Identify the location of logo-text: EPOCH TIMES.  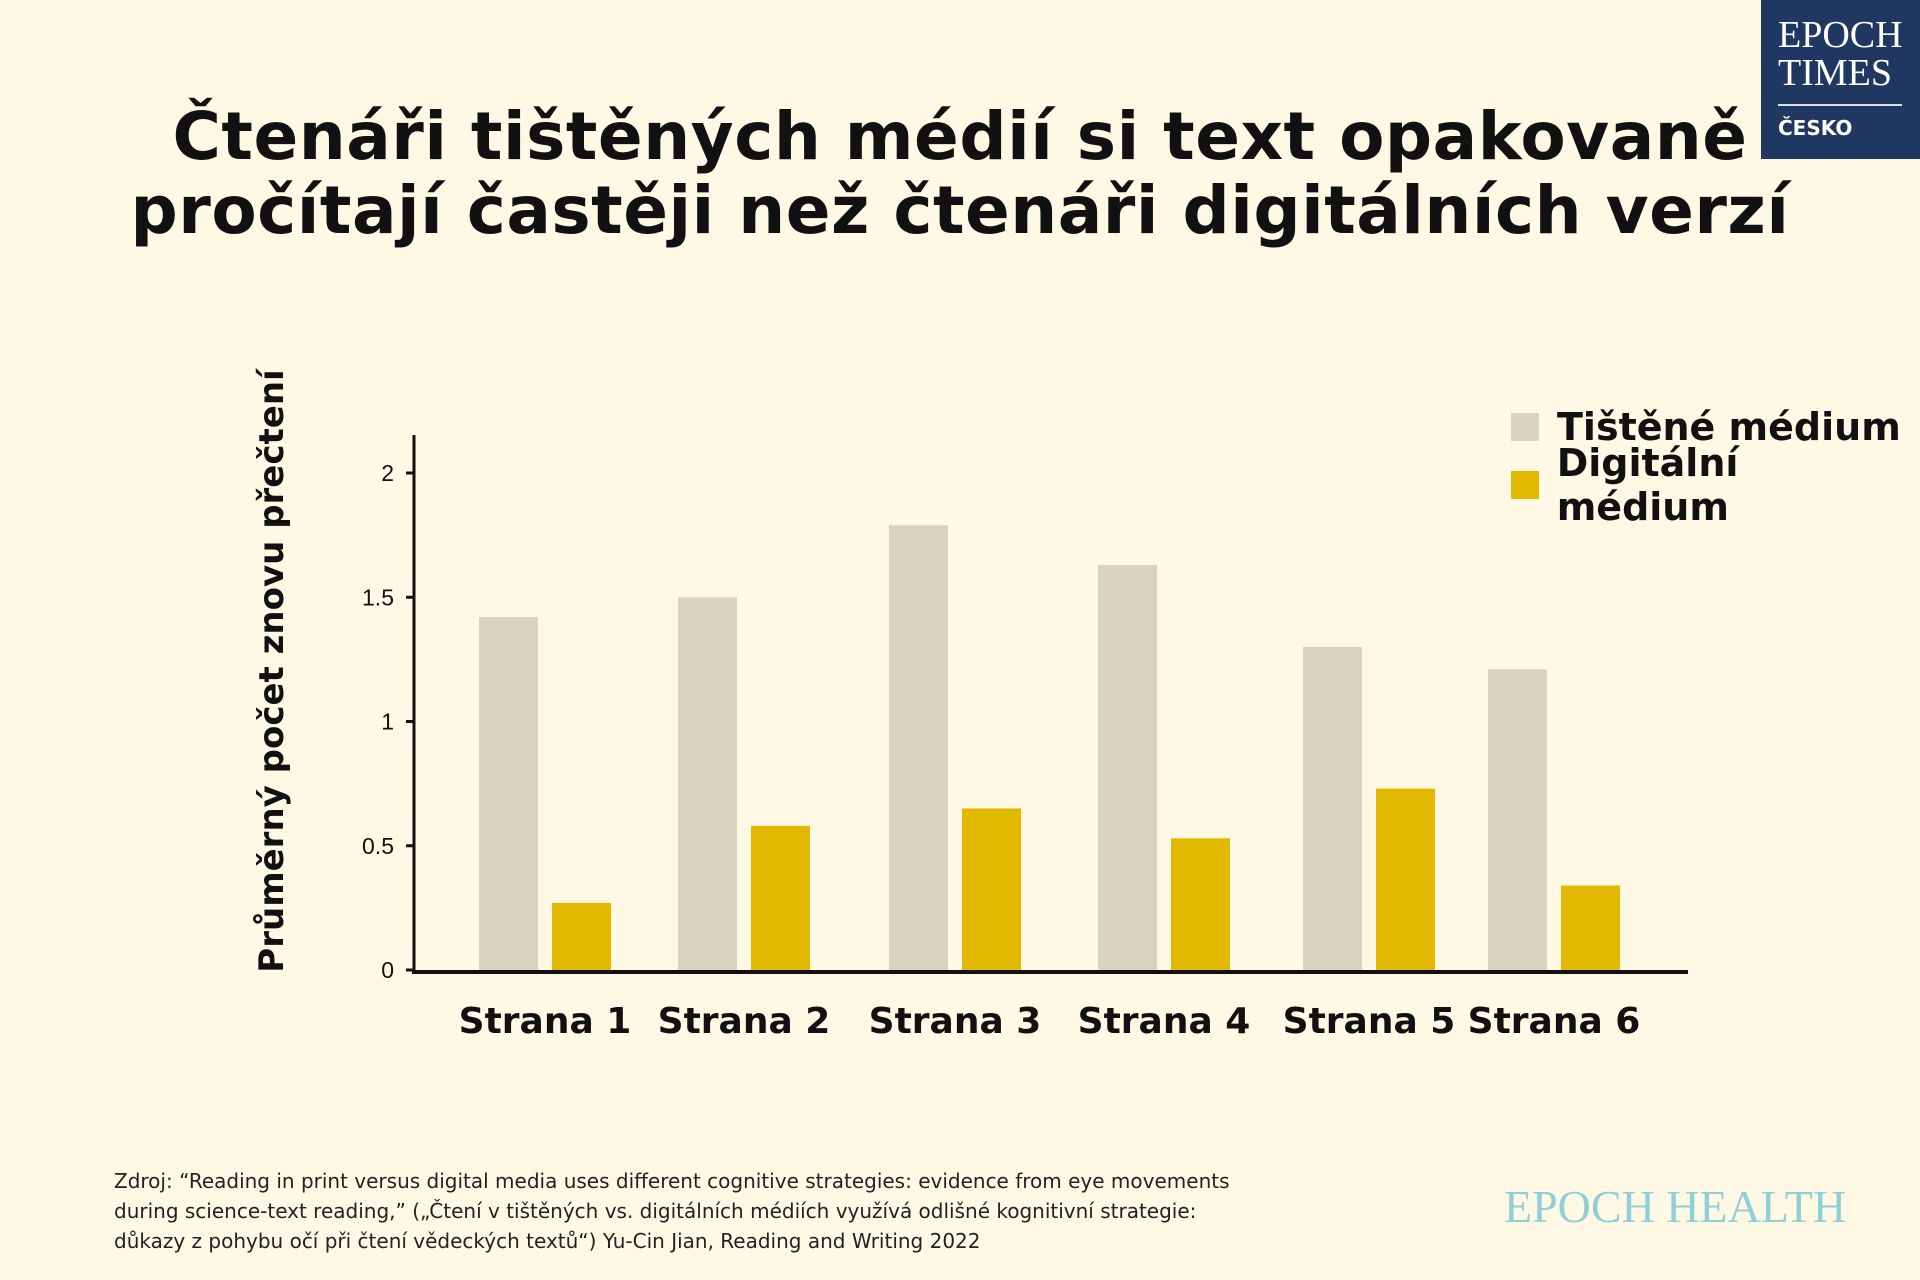
(1840, 54).